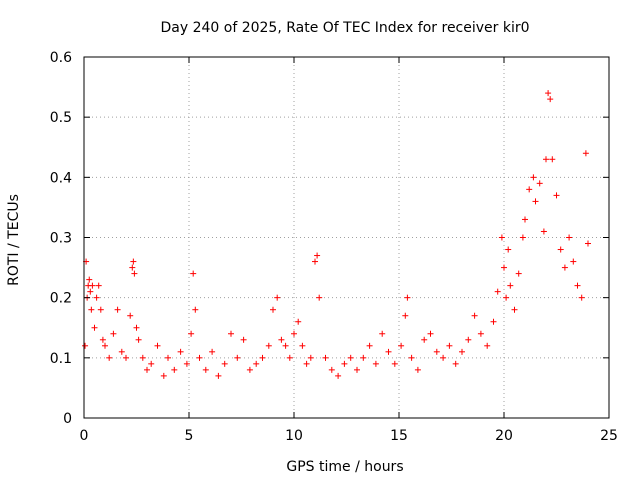  Describe the element at coordinates (344, 467) in the screenshot. I see `x-axis-label: GPS time / hours` at that location.